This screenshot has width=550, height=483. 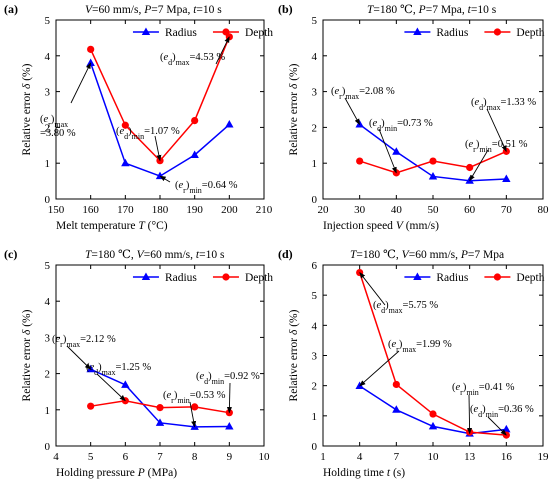 What do you see at coordinates (315, 164) in the screenshot?
I see `y-tick-label: 1` at bounding box center [315, 164].